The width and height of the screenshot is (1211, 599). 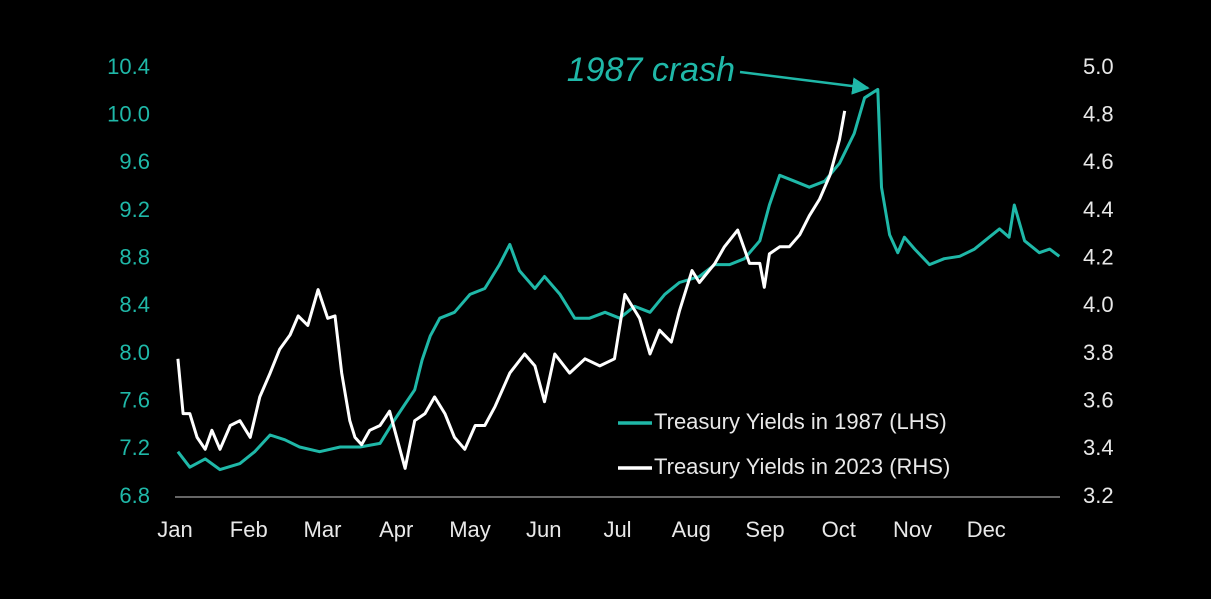 What do you see at coordinates (134, 352) in the screenshot?
I see `y-tick-label: 8.0` at bounding box center [134, 352].